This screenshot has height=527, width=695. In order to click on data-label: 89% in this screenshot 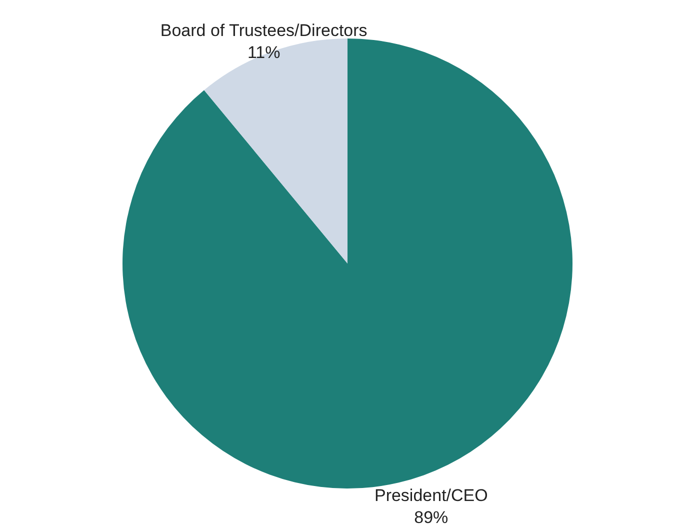, I will do `click(431, 517)`.